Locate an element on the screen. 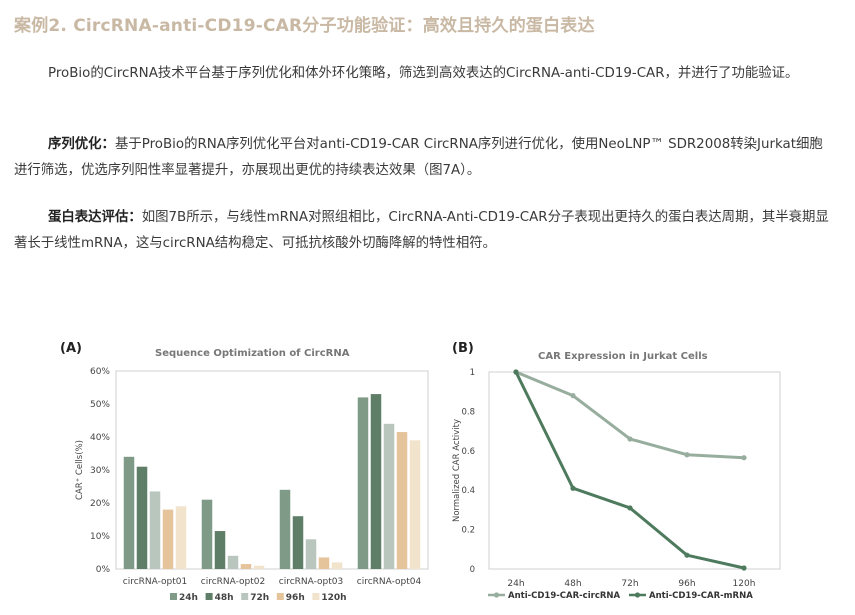 The width and height of the screenshot is (855, 615). panel-b-label: (B) is located at coordinates (463, 348).